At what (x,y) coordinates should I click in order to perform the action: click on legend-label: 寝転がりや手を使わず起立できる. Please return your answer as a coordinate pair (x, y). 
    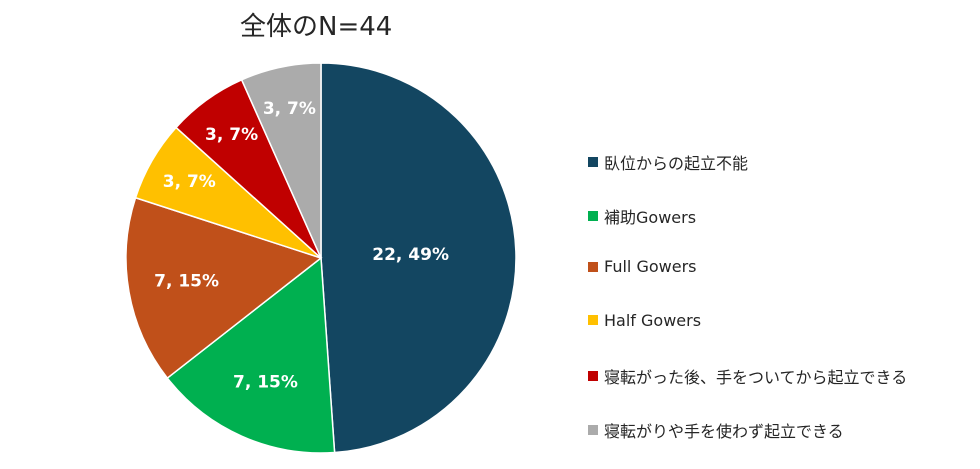
    Looking at the image, I should click on (724, 431).